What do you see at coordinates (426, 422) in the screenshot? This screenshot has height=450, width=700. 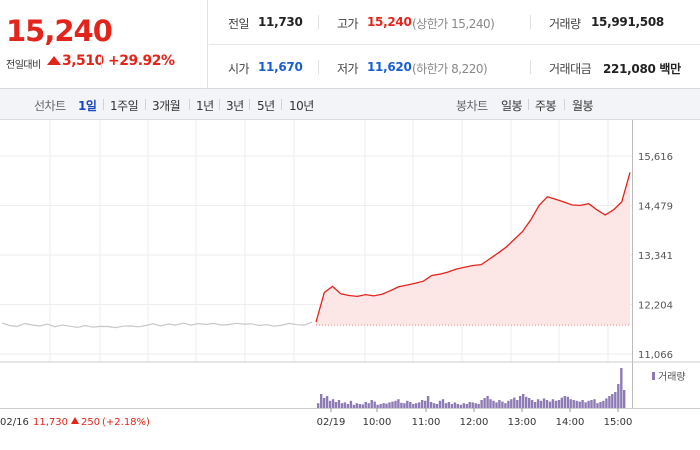 I see `x-tick-label: 11:00` at bounding box center [426, 422].